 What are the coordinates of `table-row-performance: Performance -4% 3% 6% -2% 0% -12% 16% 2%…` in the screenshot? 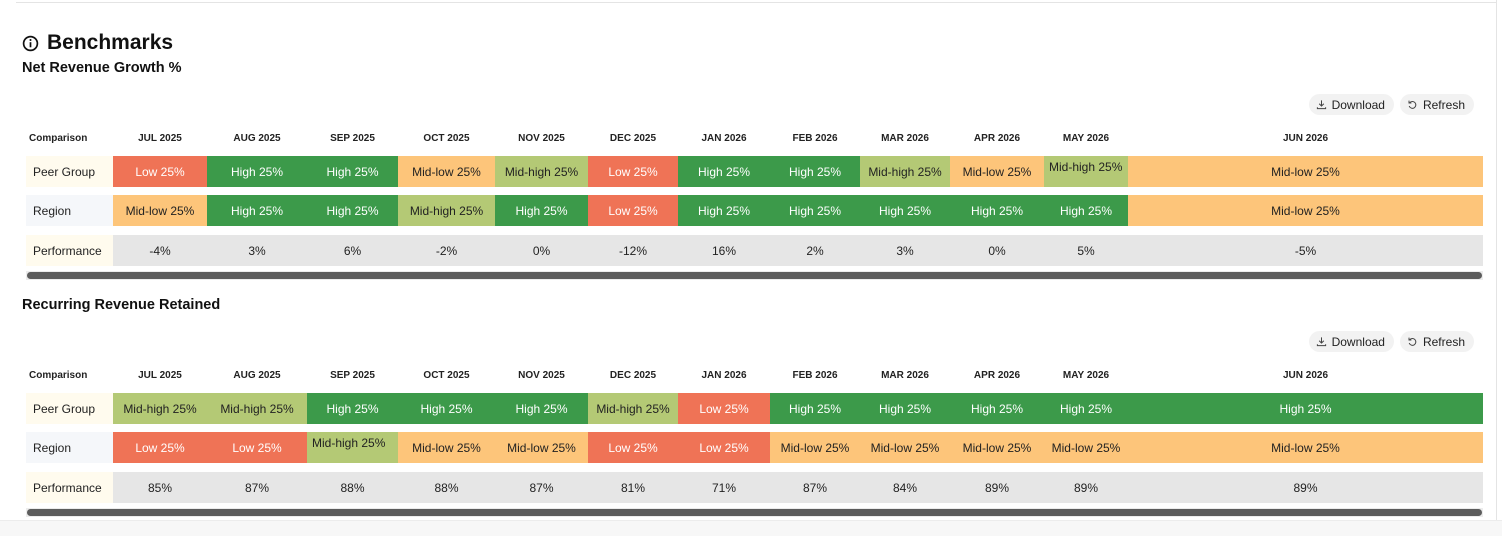 It's located at (754, 250).